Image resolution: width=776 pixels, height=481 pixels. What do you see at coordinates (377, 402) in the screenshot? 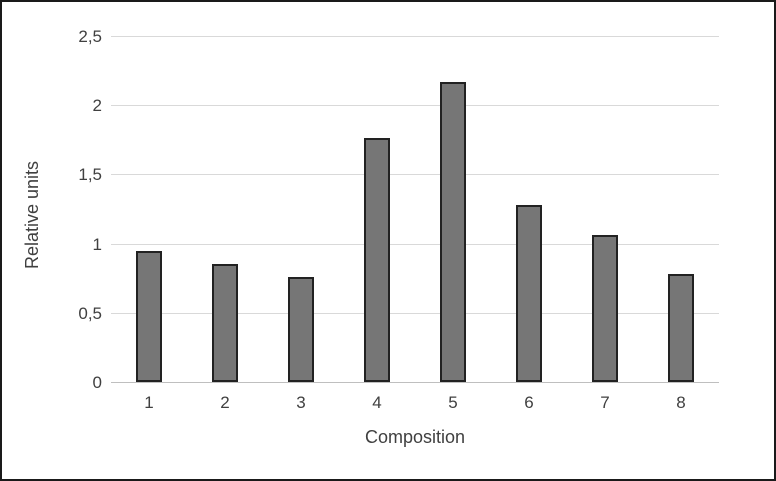
I see `x-tick-label: 4` at bounding box center [377, 402].